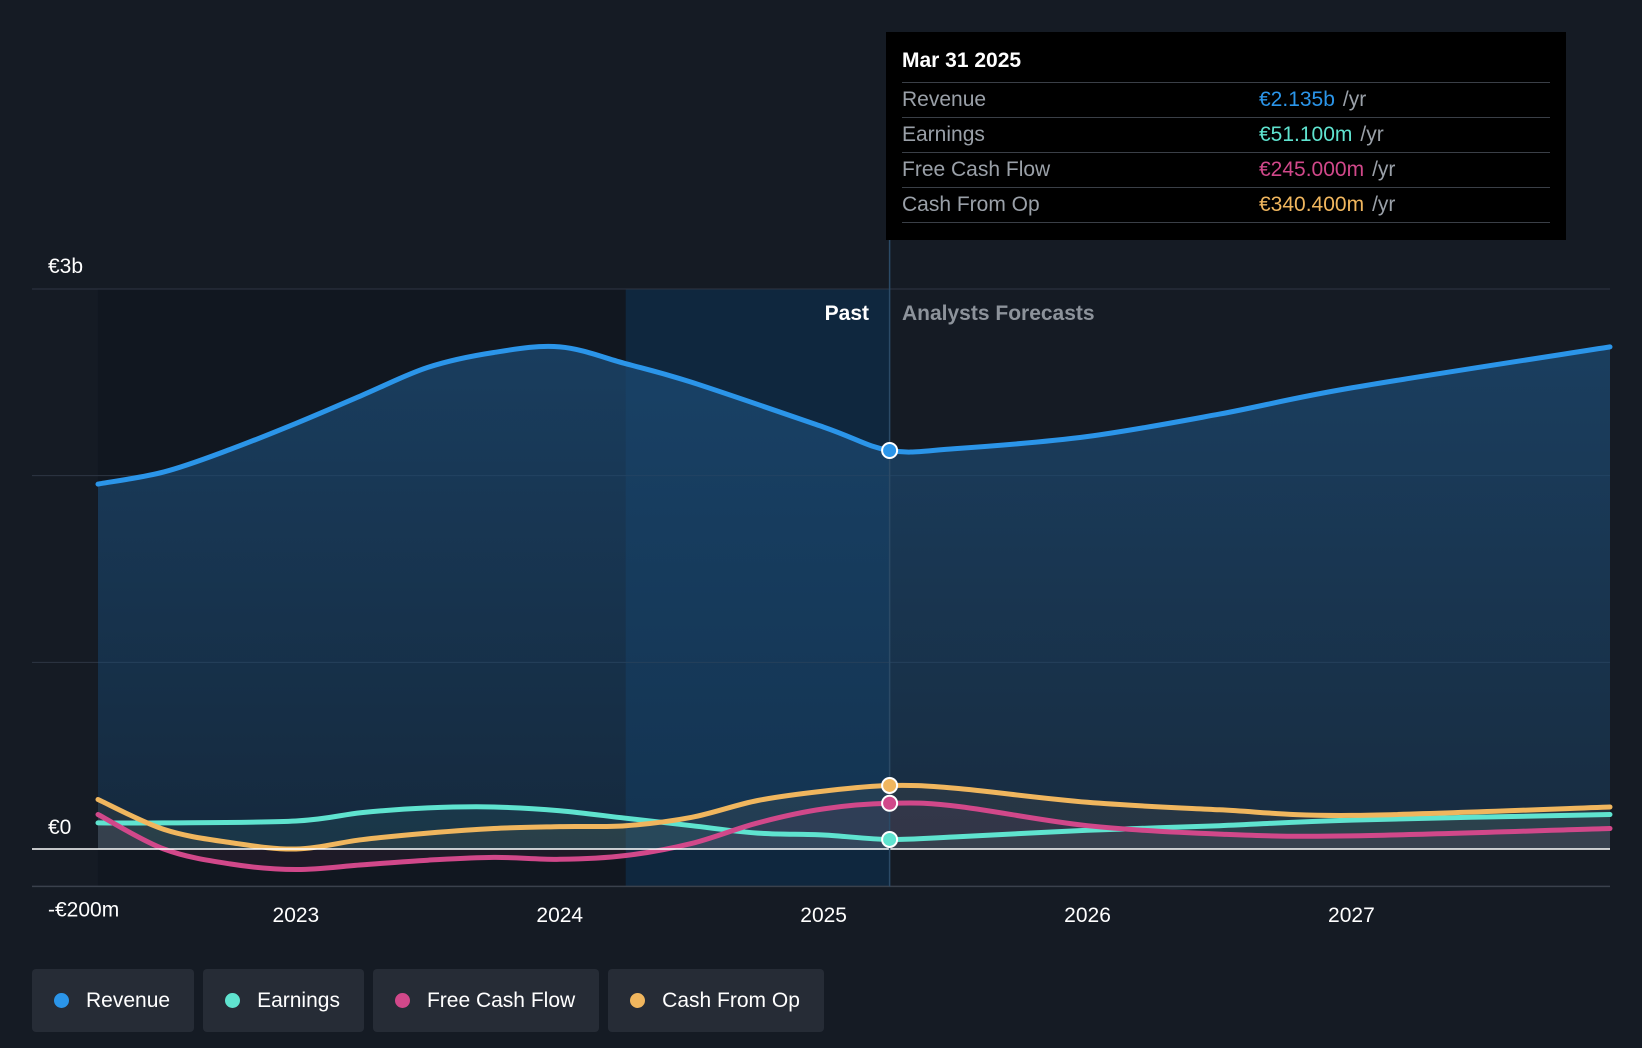 This screenshot has height=1048, width=1642. I want to click on tooltip-row: Earnings €51.100m/yr, so click(1226, 134).